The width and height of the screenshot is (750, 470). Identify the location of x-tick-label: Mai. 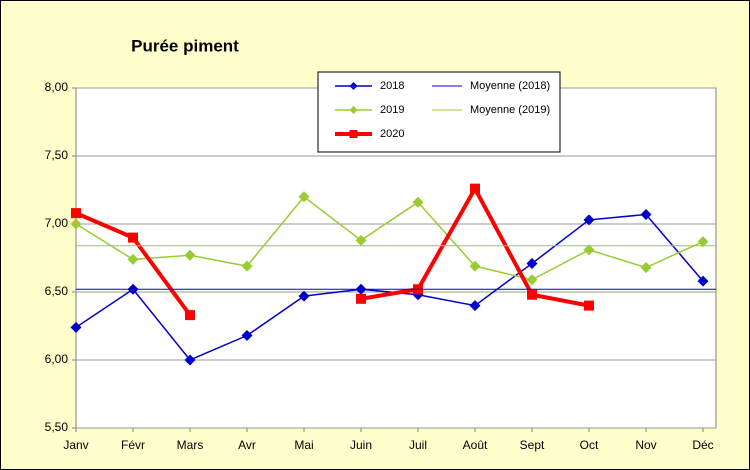
(303, 445).